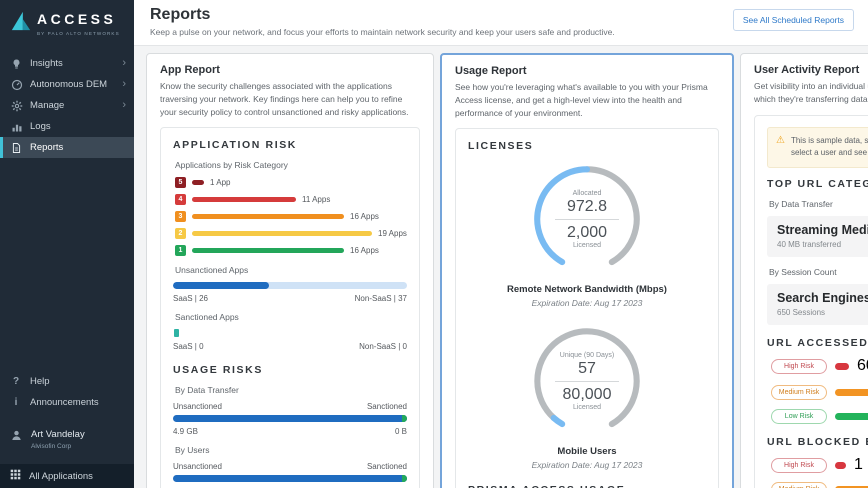  Describe the element at coordinates (290, 479) in the screenshot. I see `users-bar` at that location.